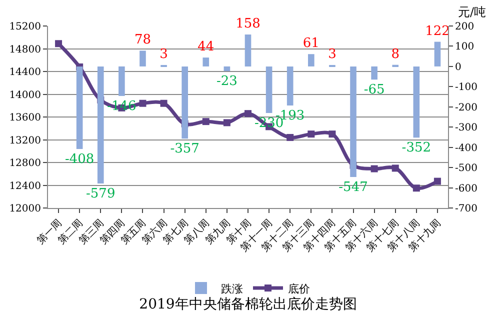 The height and width of the screenshot is (315, 496). What do you see at coordinates (25, 163) in the screenshot?
I see `y-tick-label: 12800` at bounding box center [25, 163].